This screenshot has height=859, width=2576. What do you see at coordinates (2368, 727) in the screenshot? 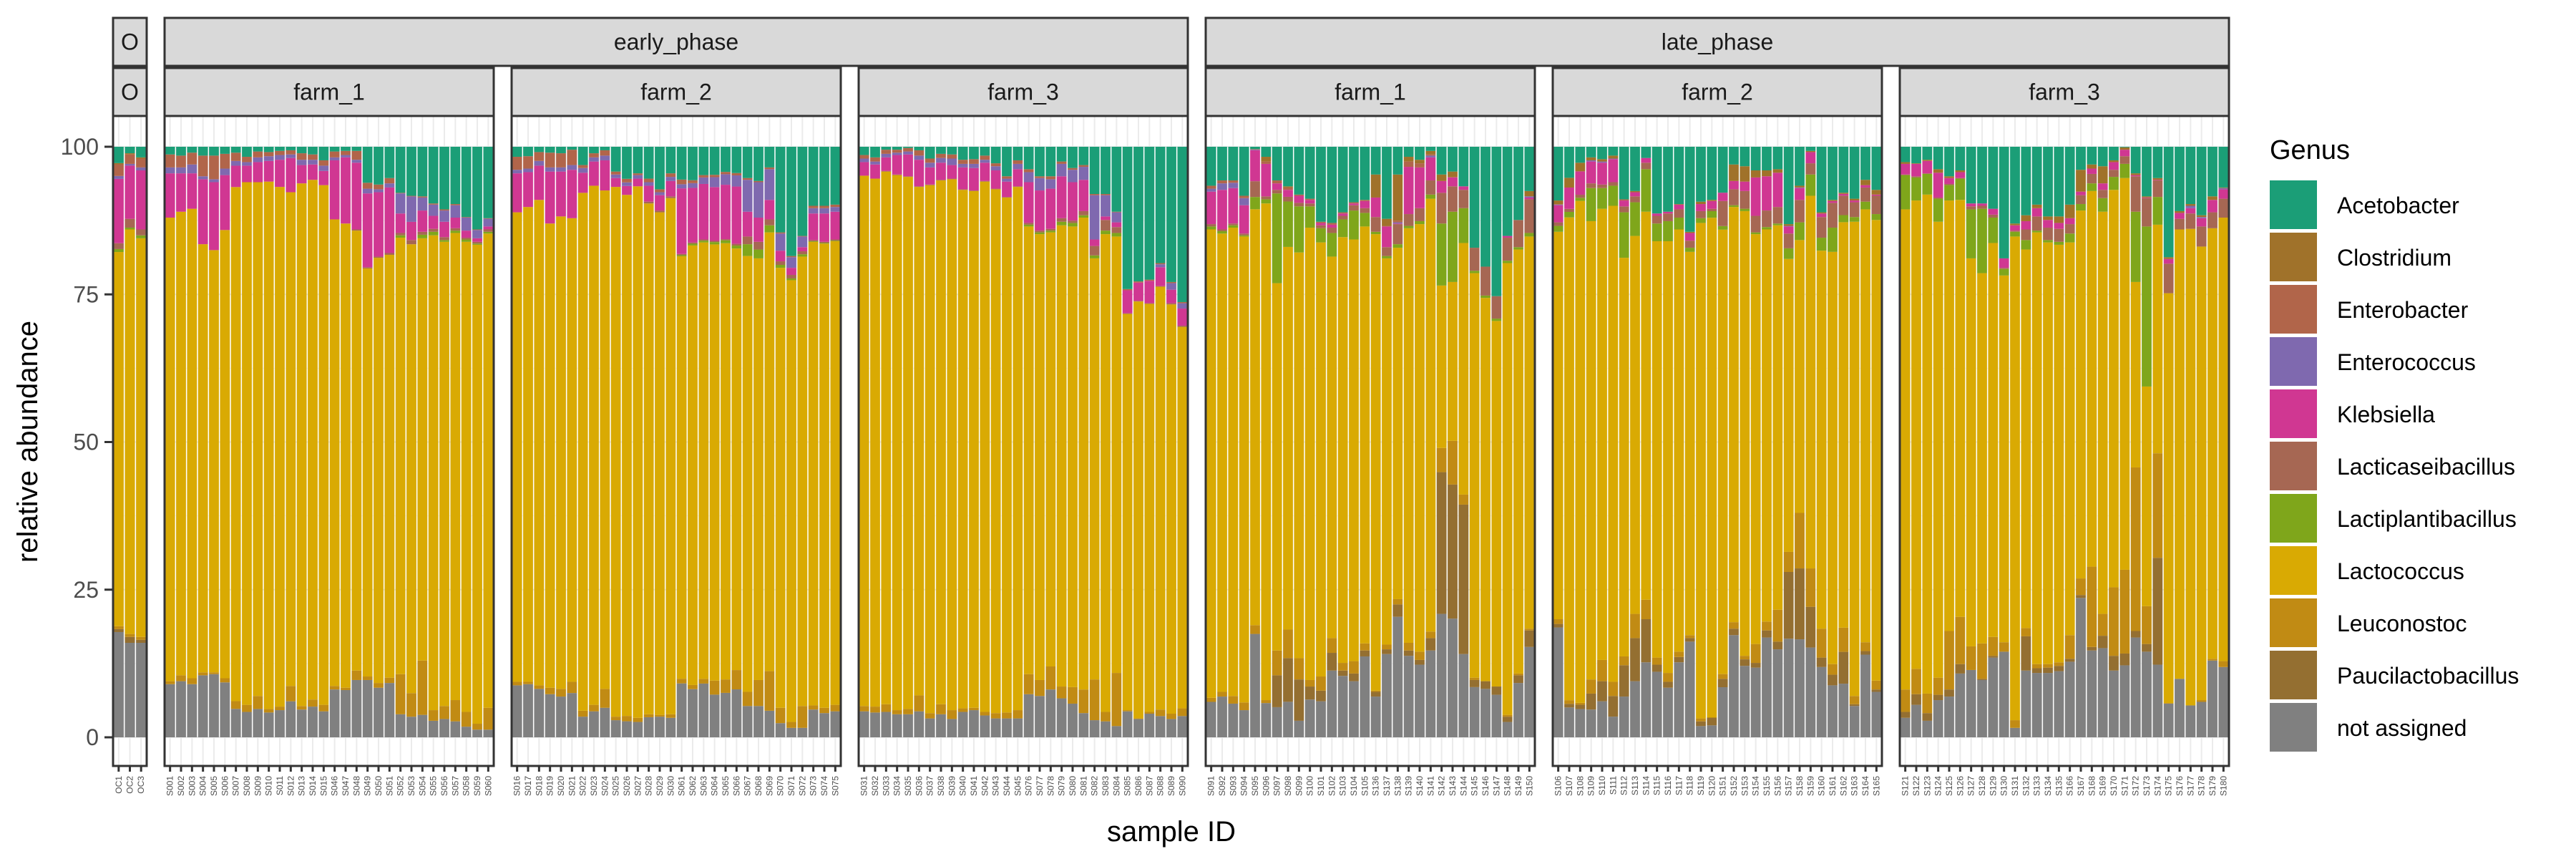
I see `legend-item-not-assigned: not assigned` at bounding box center [2368, 727].